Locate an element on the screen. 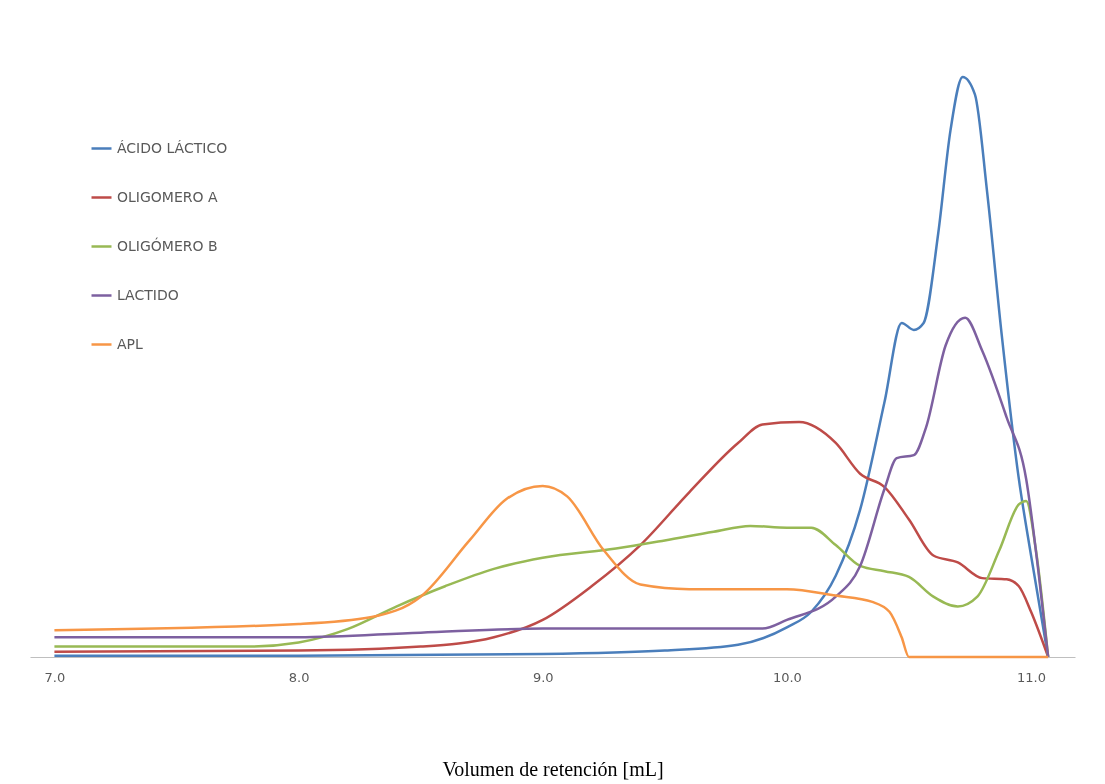 Image resolution: width=1105 pixels, height=784 pixels. x-axis-title: Volumen de retención [mL] is located at coordinates (553, 768).